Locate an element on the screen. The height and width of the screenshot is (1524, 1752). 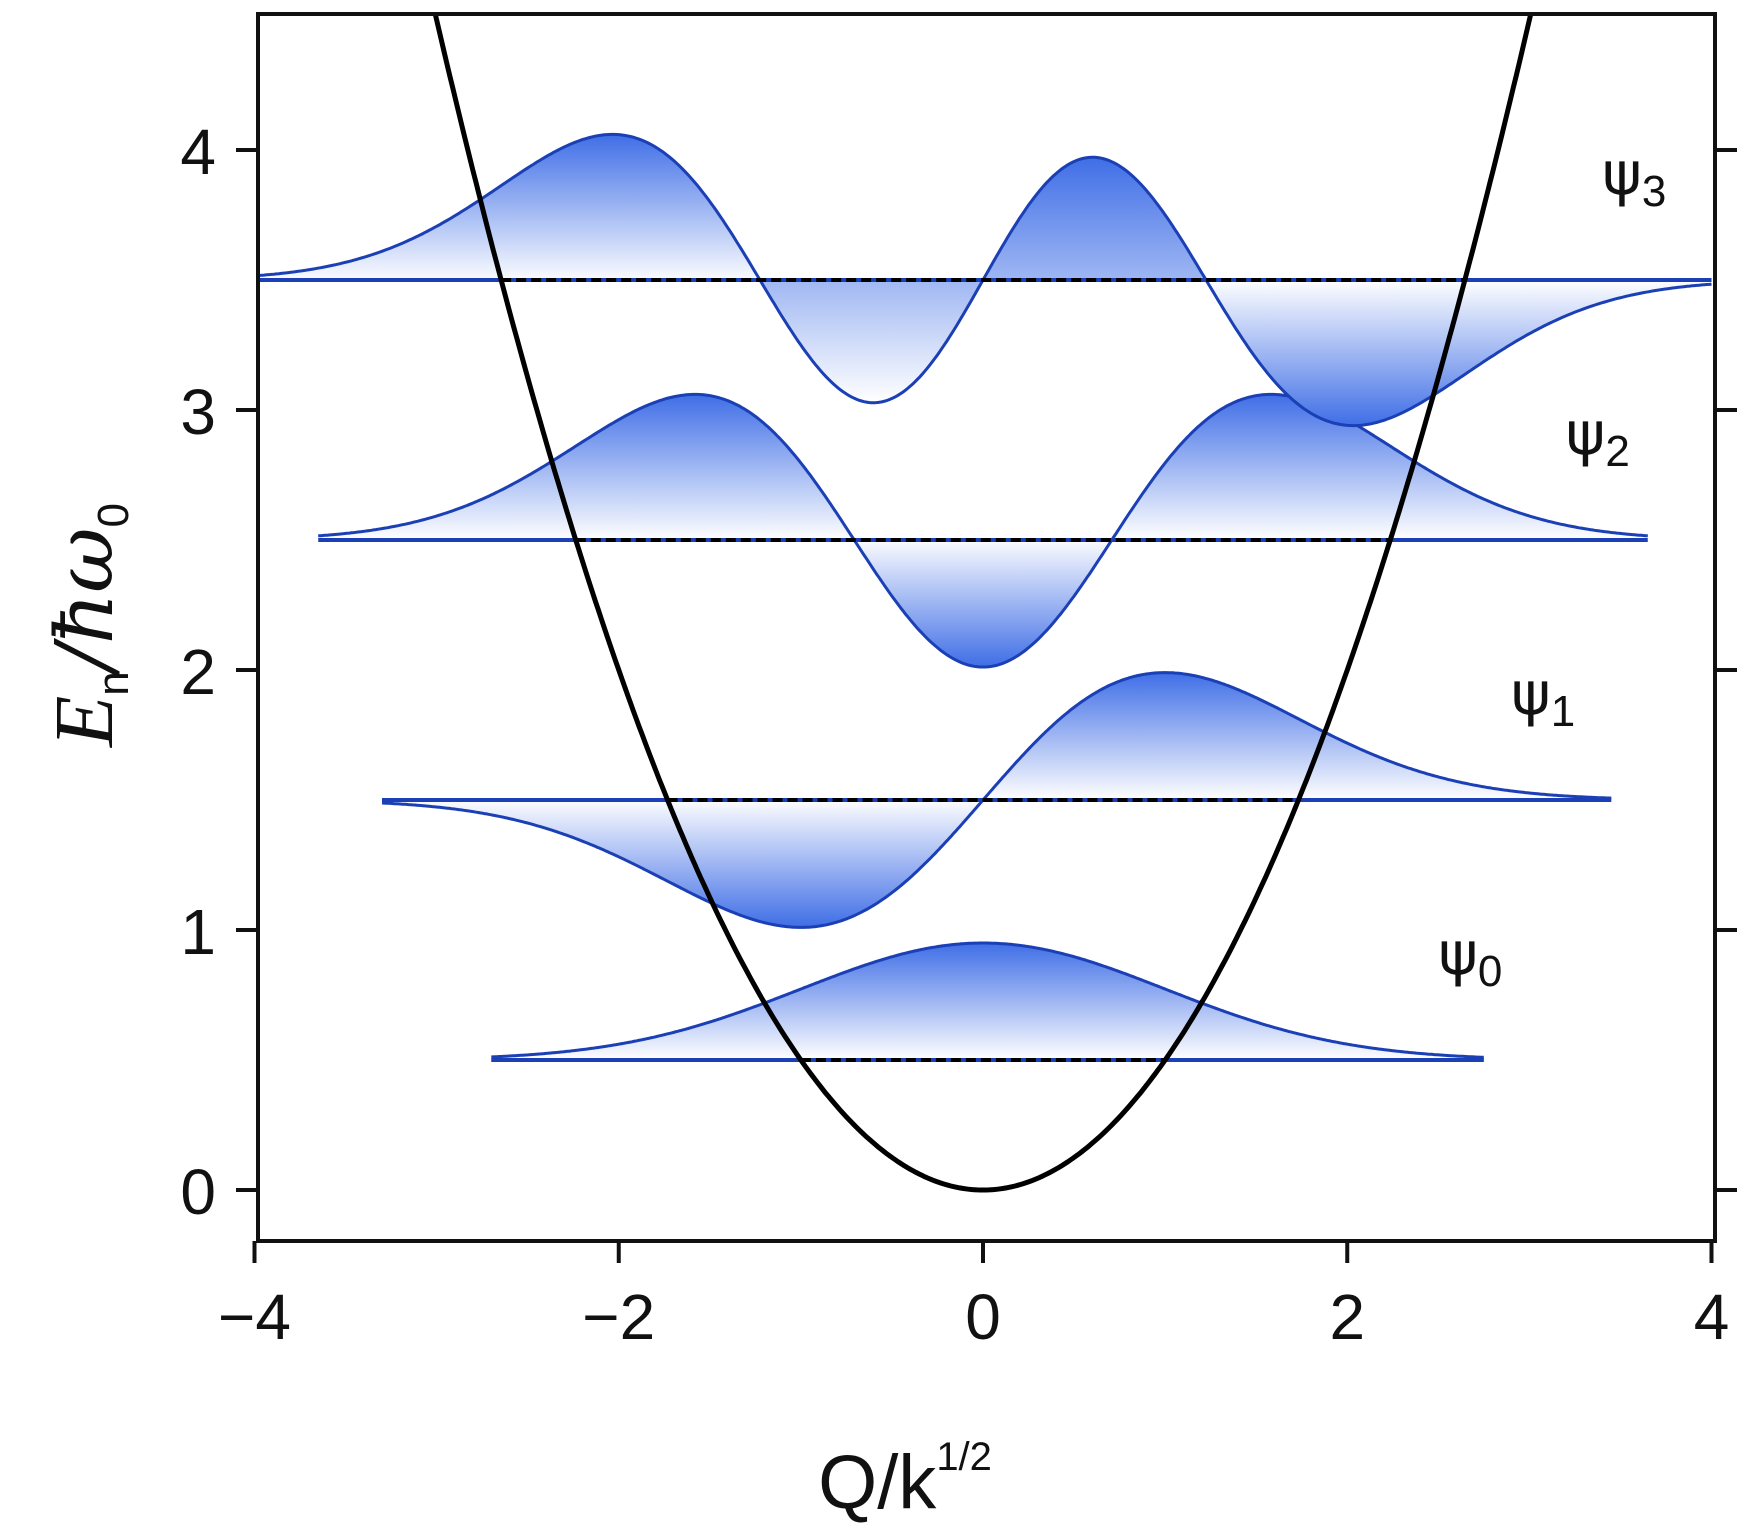
y-tick-label: 3 is located at coordinates (198, 412).